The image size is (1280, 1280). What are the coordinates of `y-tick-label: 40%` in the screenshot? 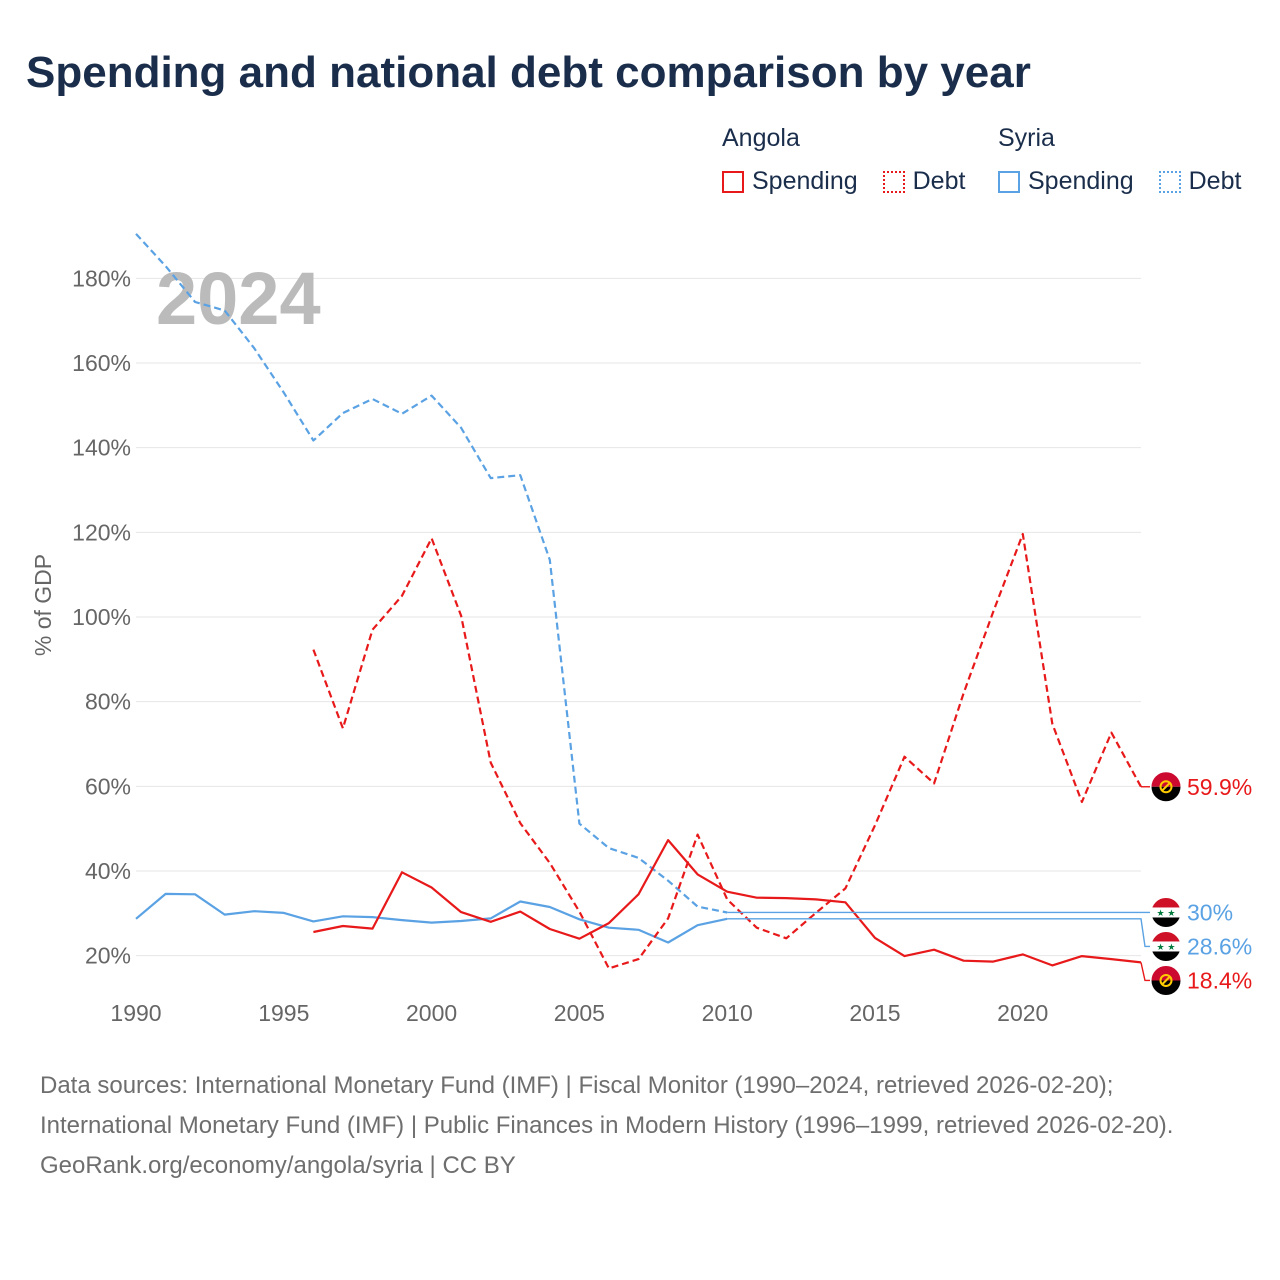 It's located at (108, 871).